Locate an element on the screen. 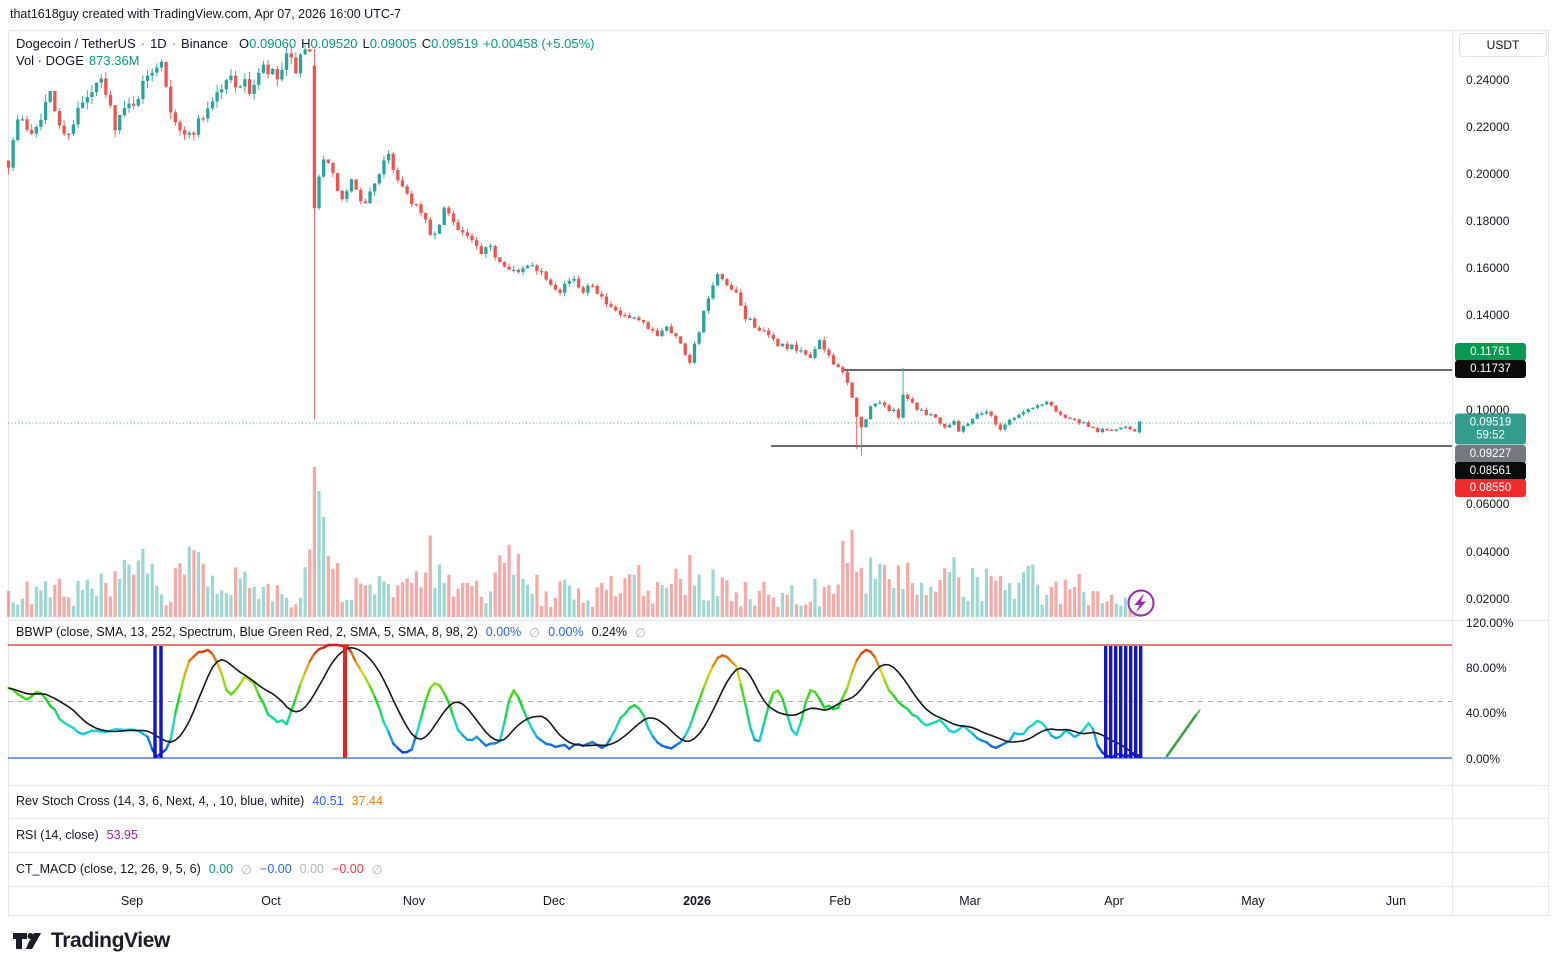 This screenshot has width=1557, height=975. tradingview-logo: TradingView is located at coordinates (91, 941).